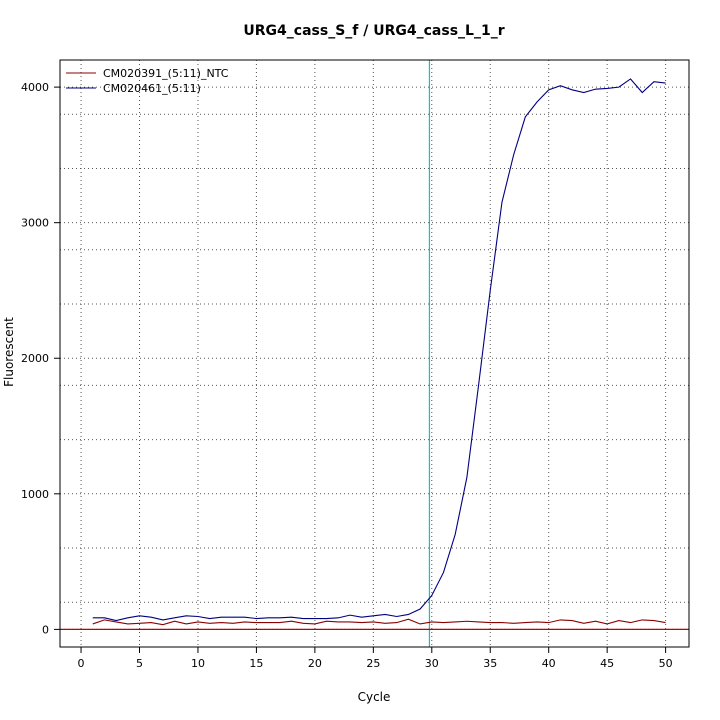 The image size is (720, 720). What do you see at coordinates (666, 663) in the screenshot?
I see `x-tick-label: 50` at bounding box center [666, 663].